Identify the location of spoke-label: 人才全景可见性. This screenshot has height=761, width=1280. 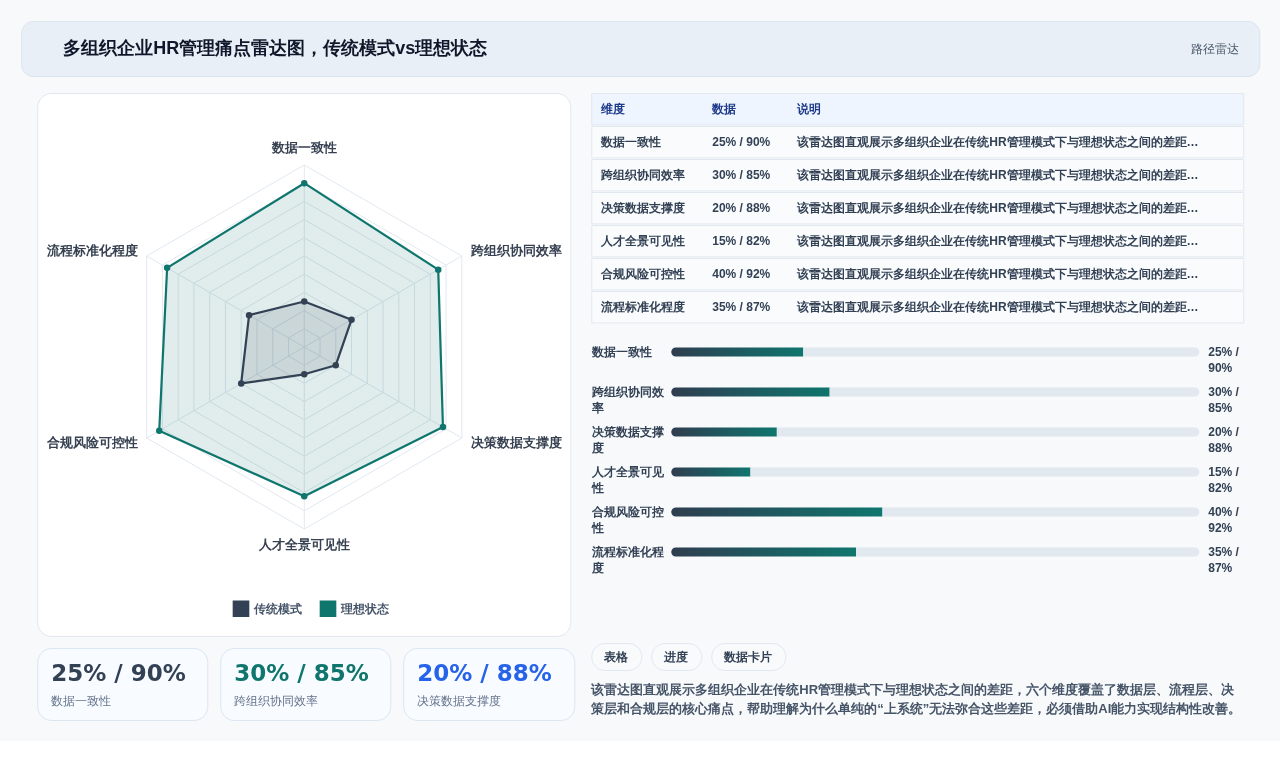
(303, 544).